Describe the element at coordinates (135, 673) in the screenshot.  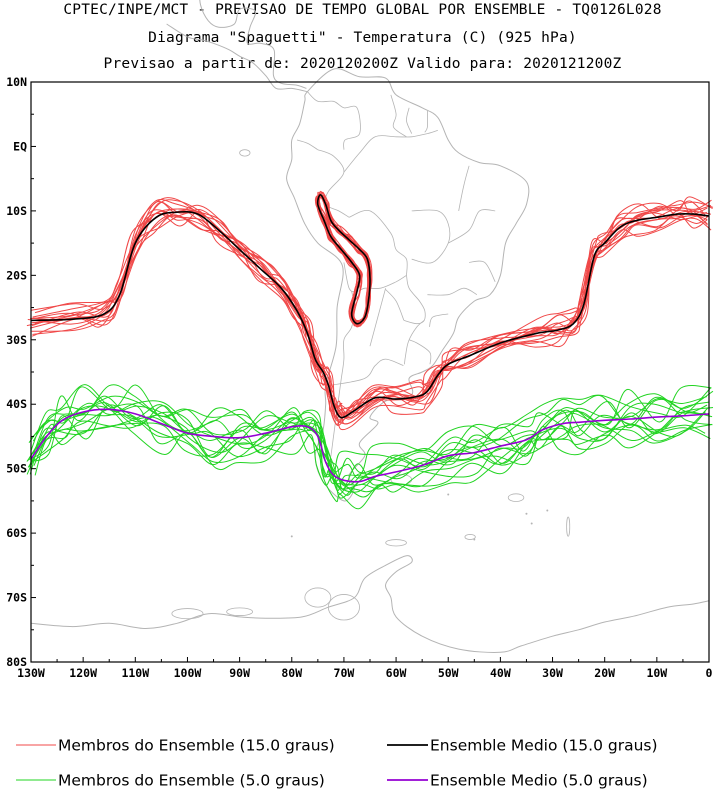
I see `x-tick-label-2: 110W` at that location.